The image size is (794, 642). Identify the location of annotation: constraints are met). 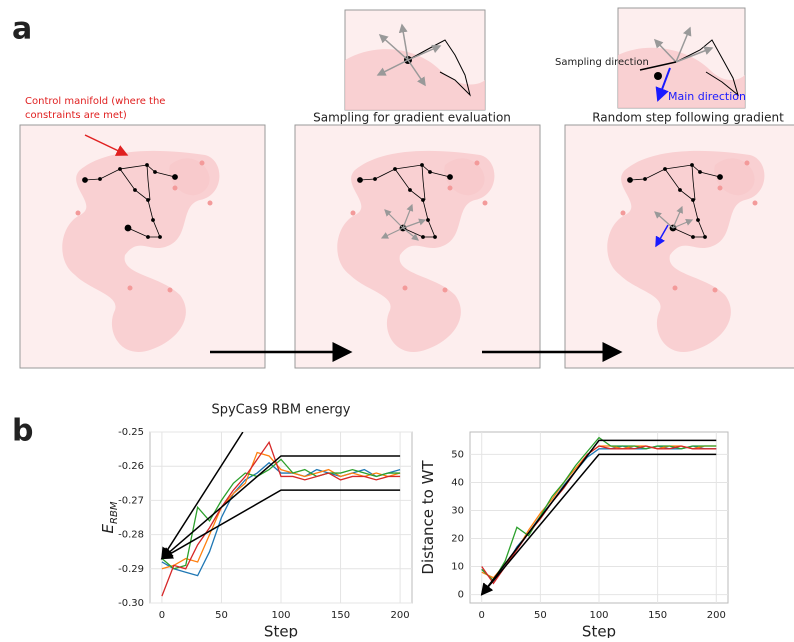
(76, 115).